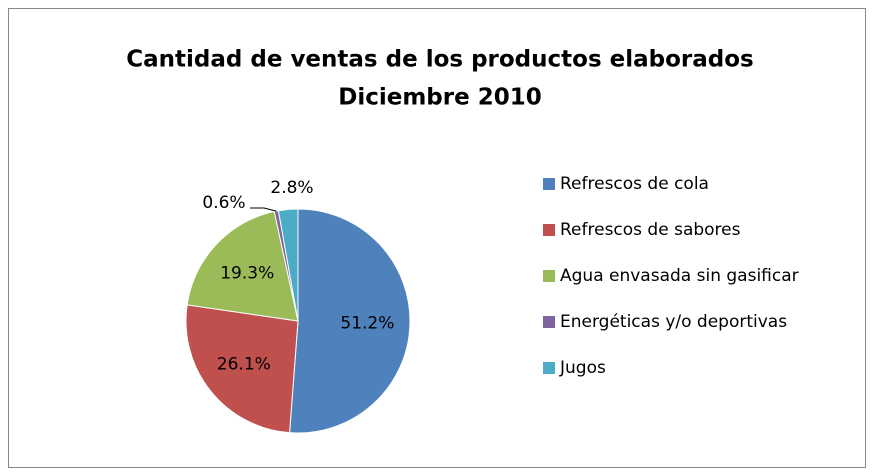  What do you see at coordinates (634, 184) in the screenshot?
I see `legend-label: Refrescos de cola` at bounding box center [634, 184].